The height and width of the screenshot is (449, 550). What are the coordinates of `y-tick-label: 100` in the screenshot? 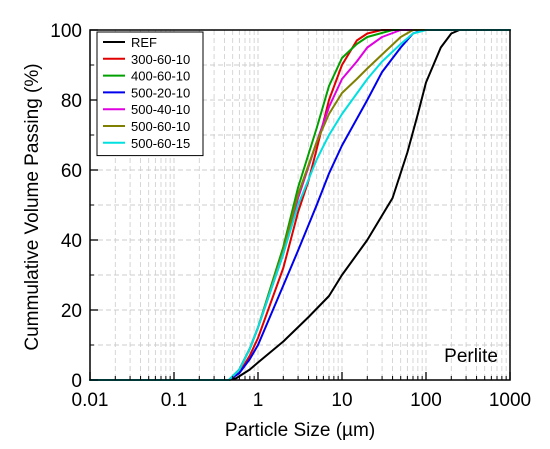 It's located at (66, 31).